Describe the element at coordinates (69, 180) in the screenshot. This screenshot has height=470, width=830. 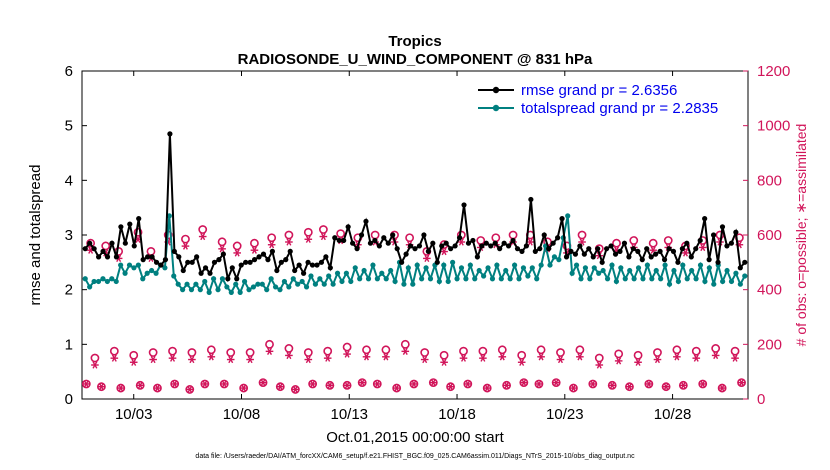
I see `y-tick-label: 4` at that location.